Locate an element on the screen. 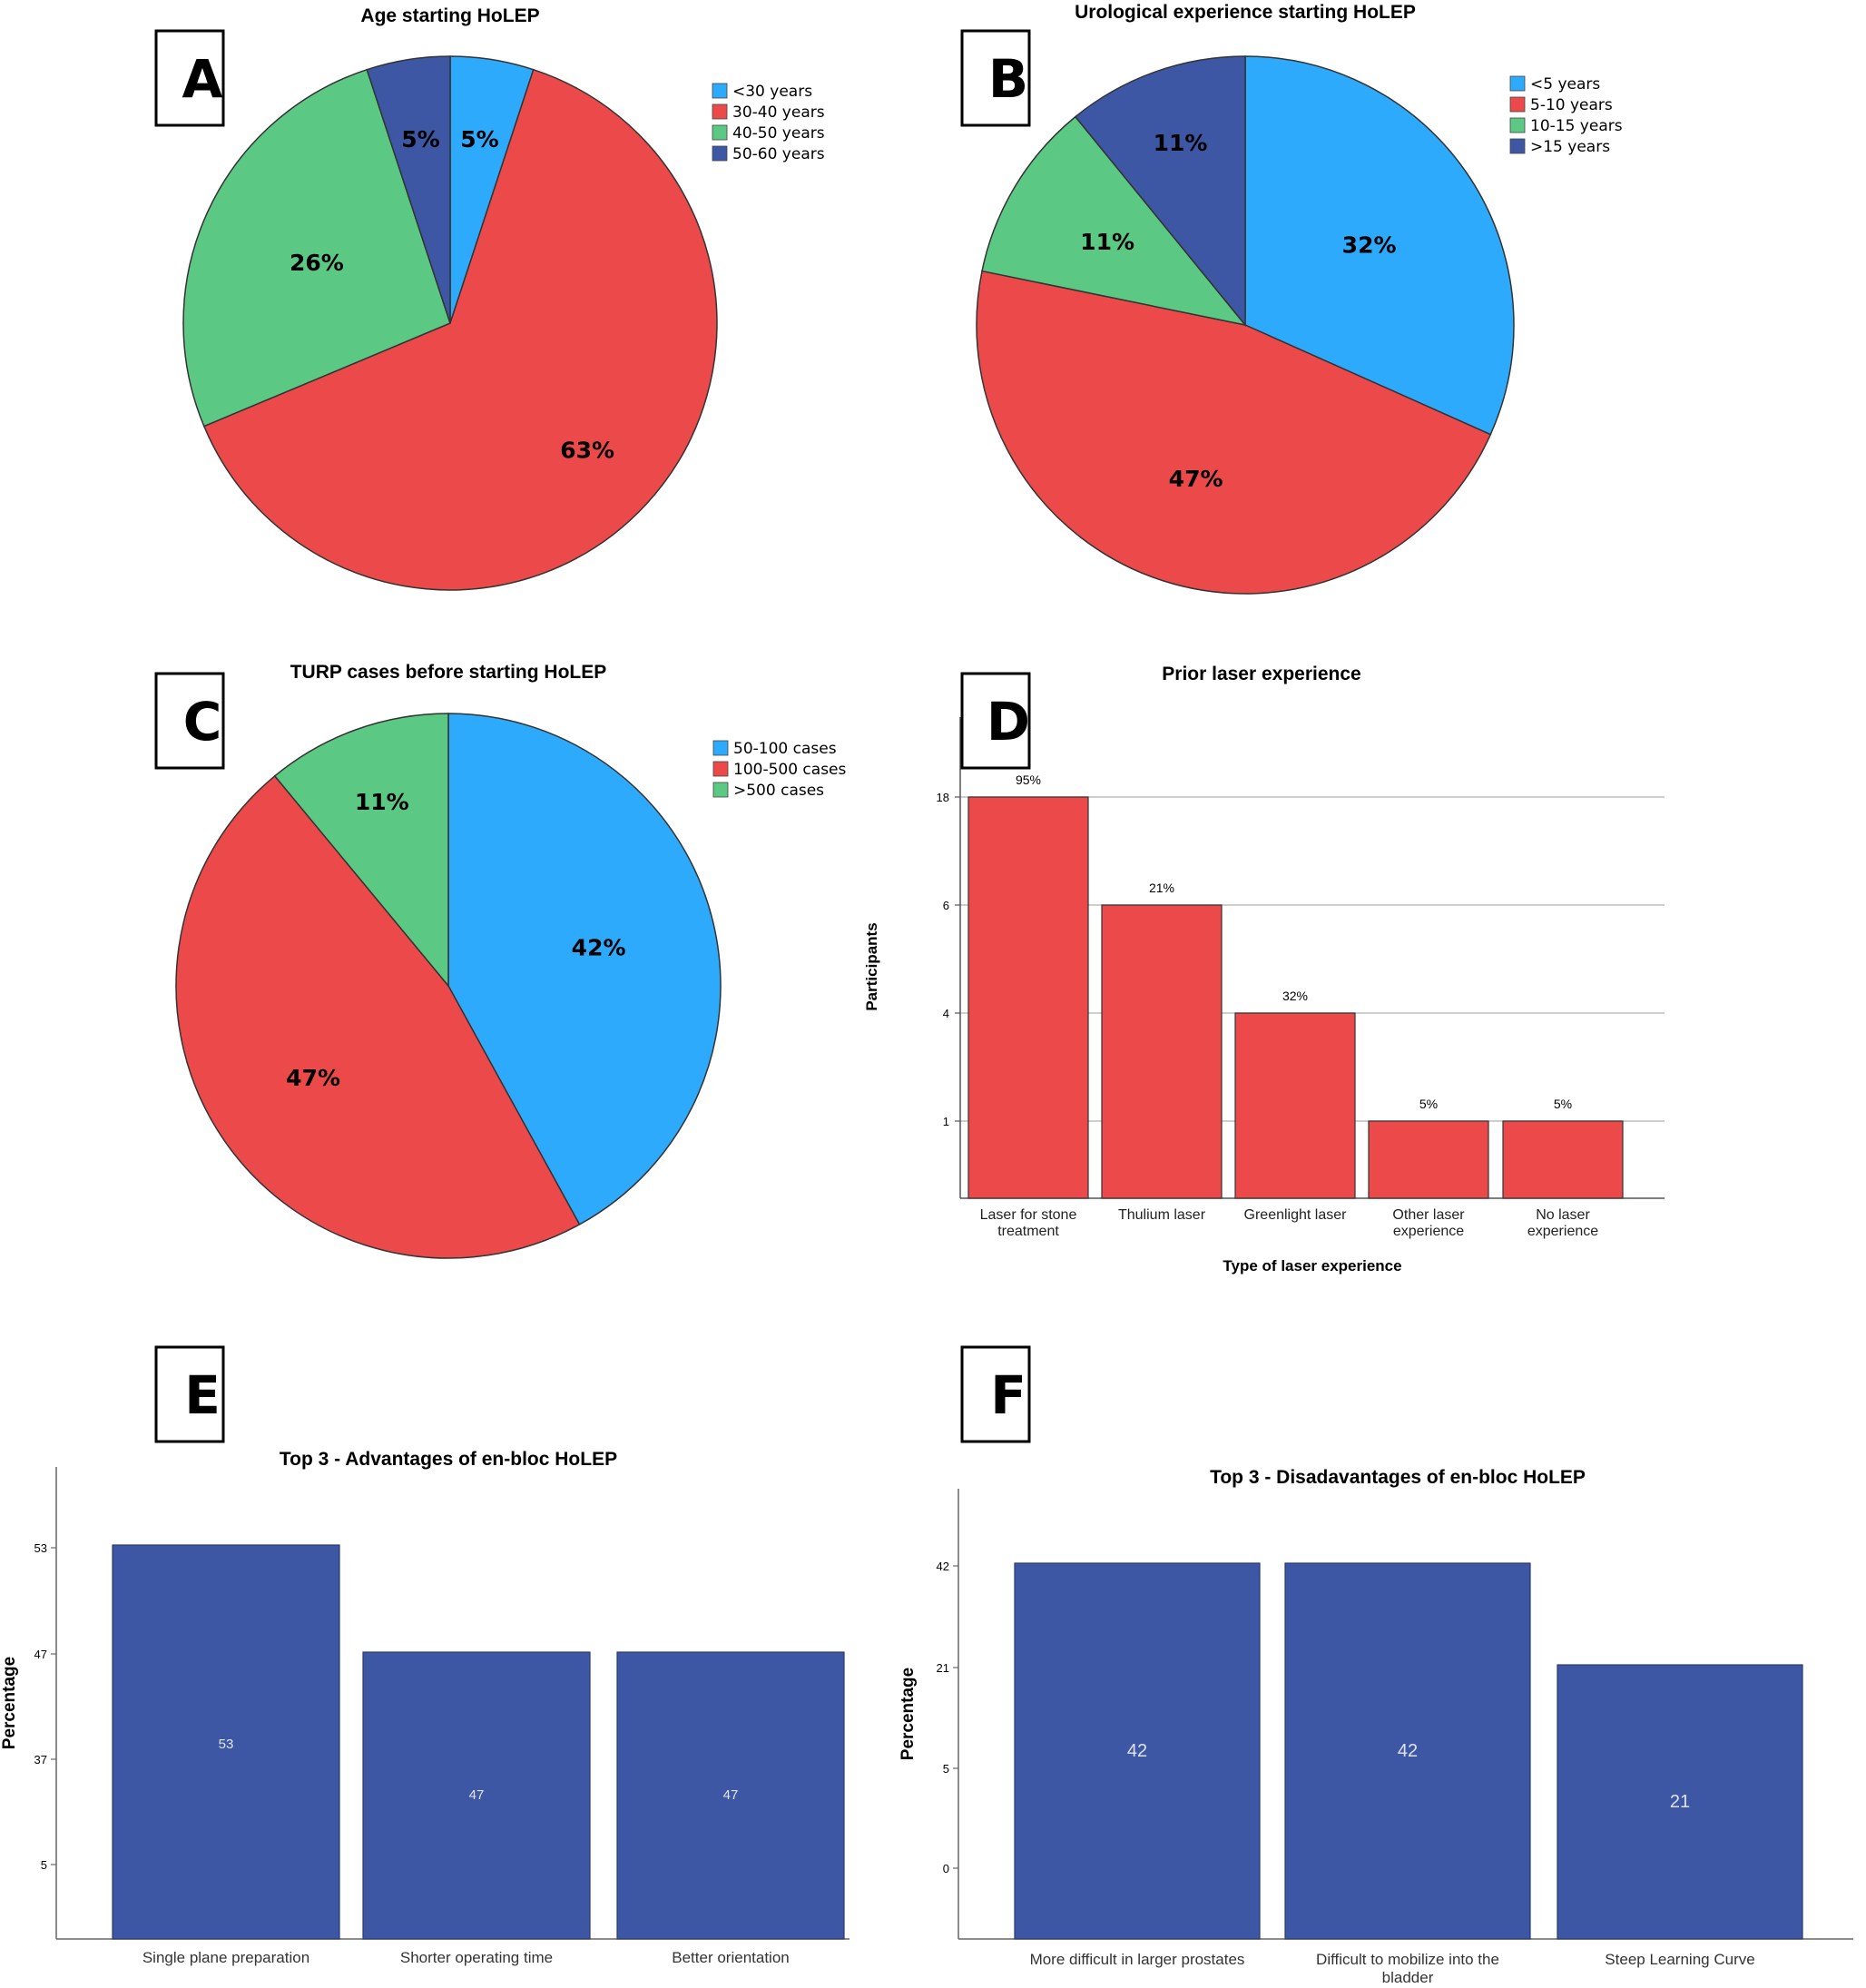  y-tick-label: 6 is located at coordinates (946, 905).